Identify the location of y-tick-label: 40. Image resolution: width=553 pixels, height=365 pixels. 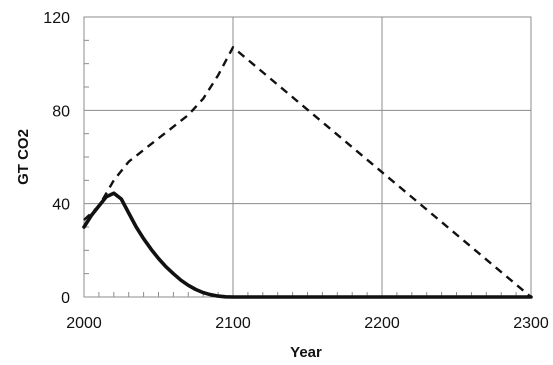
(61, 205).